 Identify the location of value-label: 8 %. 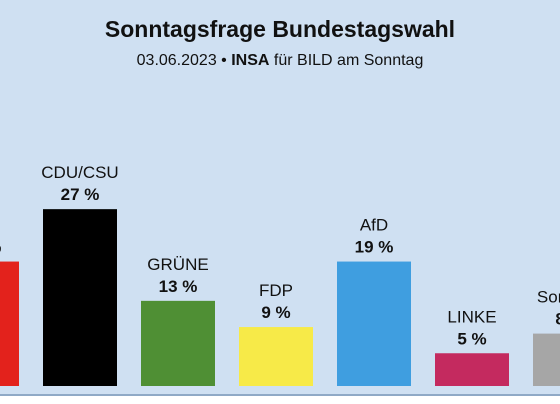
(557, 319).